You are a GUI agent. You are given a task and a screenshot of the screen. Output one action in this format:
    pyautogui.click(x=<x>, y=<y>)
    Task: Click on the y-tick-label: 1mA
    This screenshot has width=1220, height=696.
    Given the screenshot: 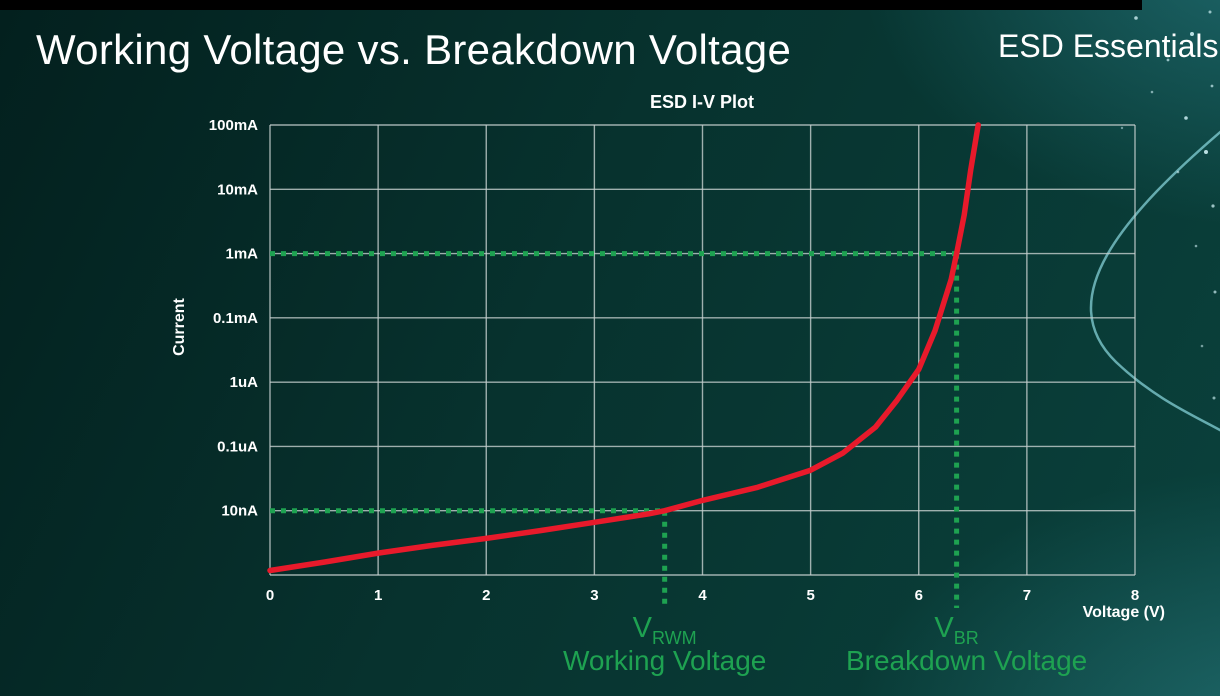 What is the action you would take?
    pyautogui.click(x=241, y=254)
    